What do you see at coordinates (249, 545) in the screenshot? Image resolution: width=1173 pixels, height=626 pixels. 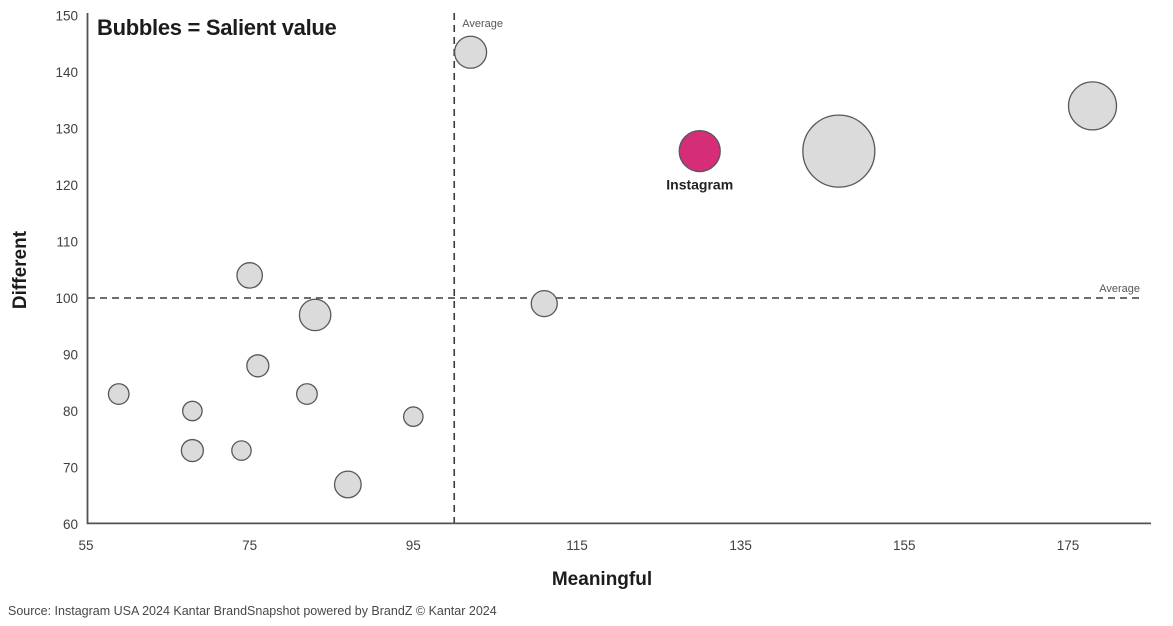 I see `x-tick-label: 75` at bounding box center [249, 545].